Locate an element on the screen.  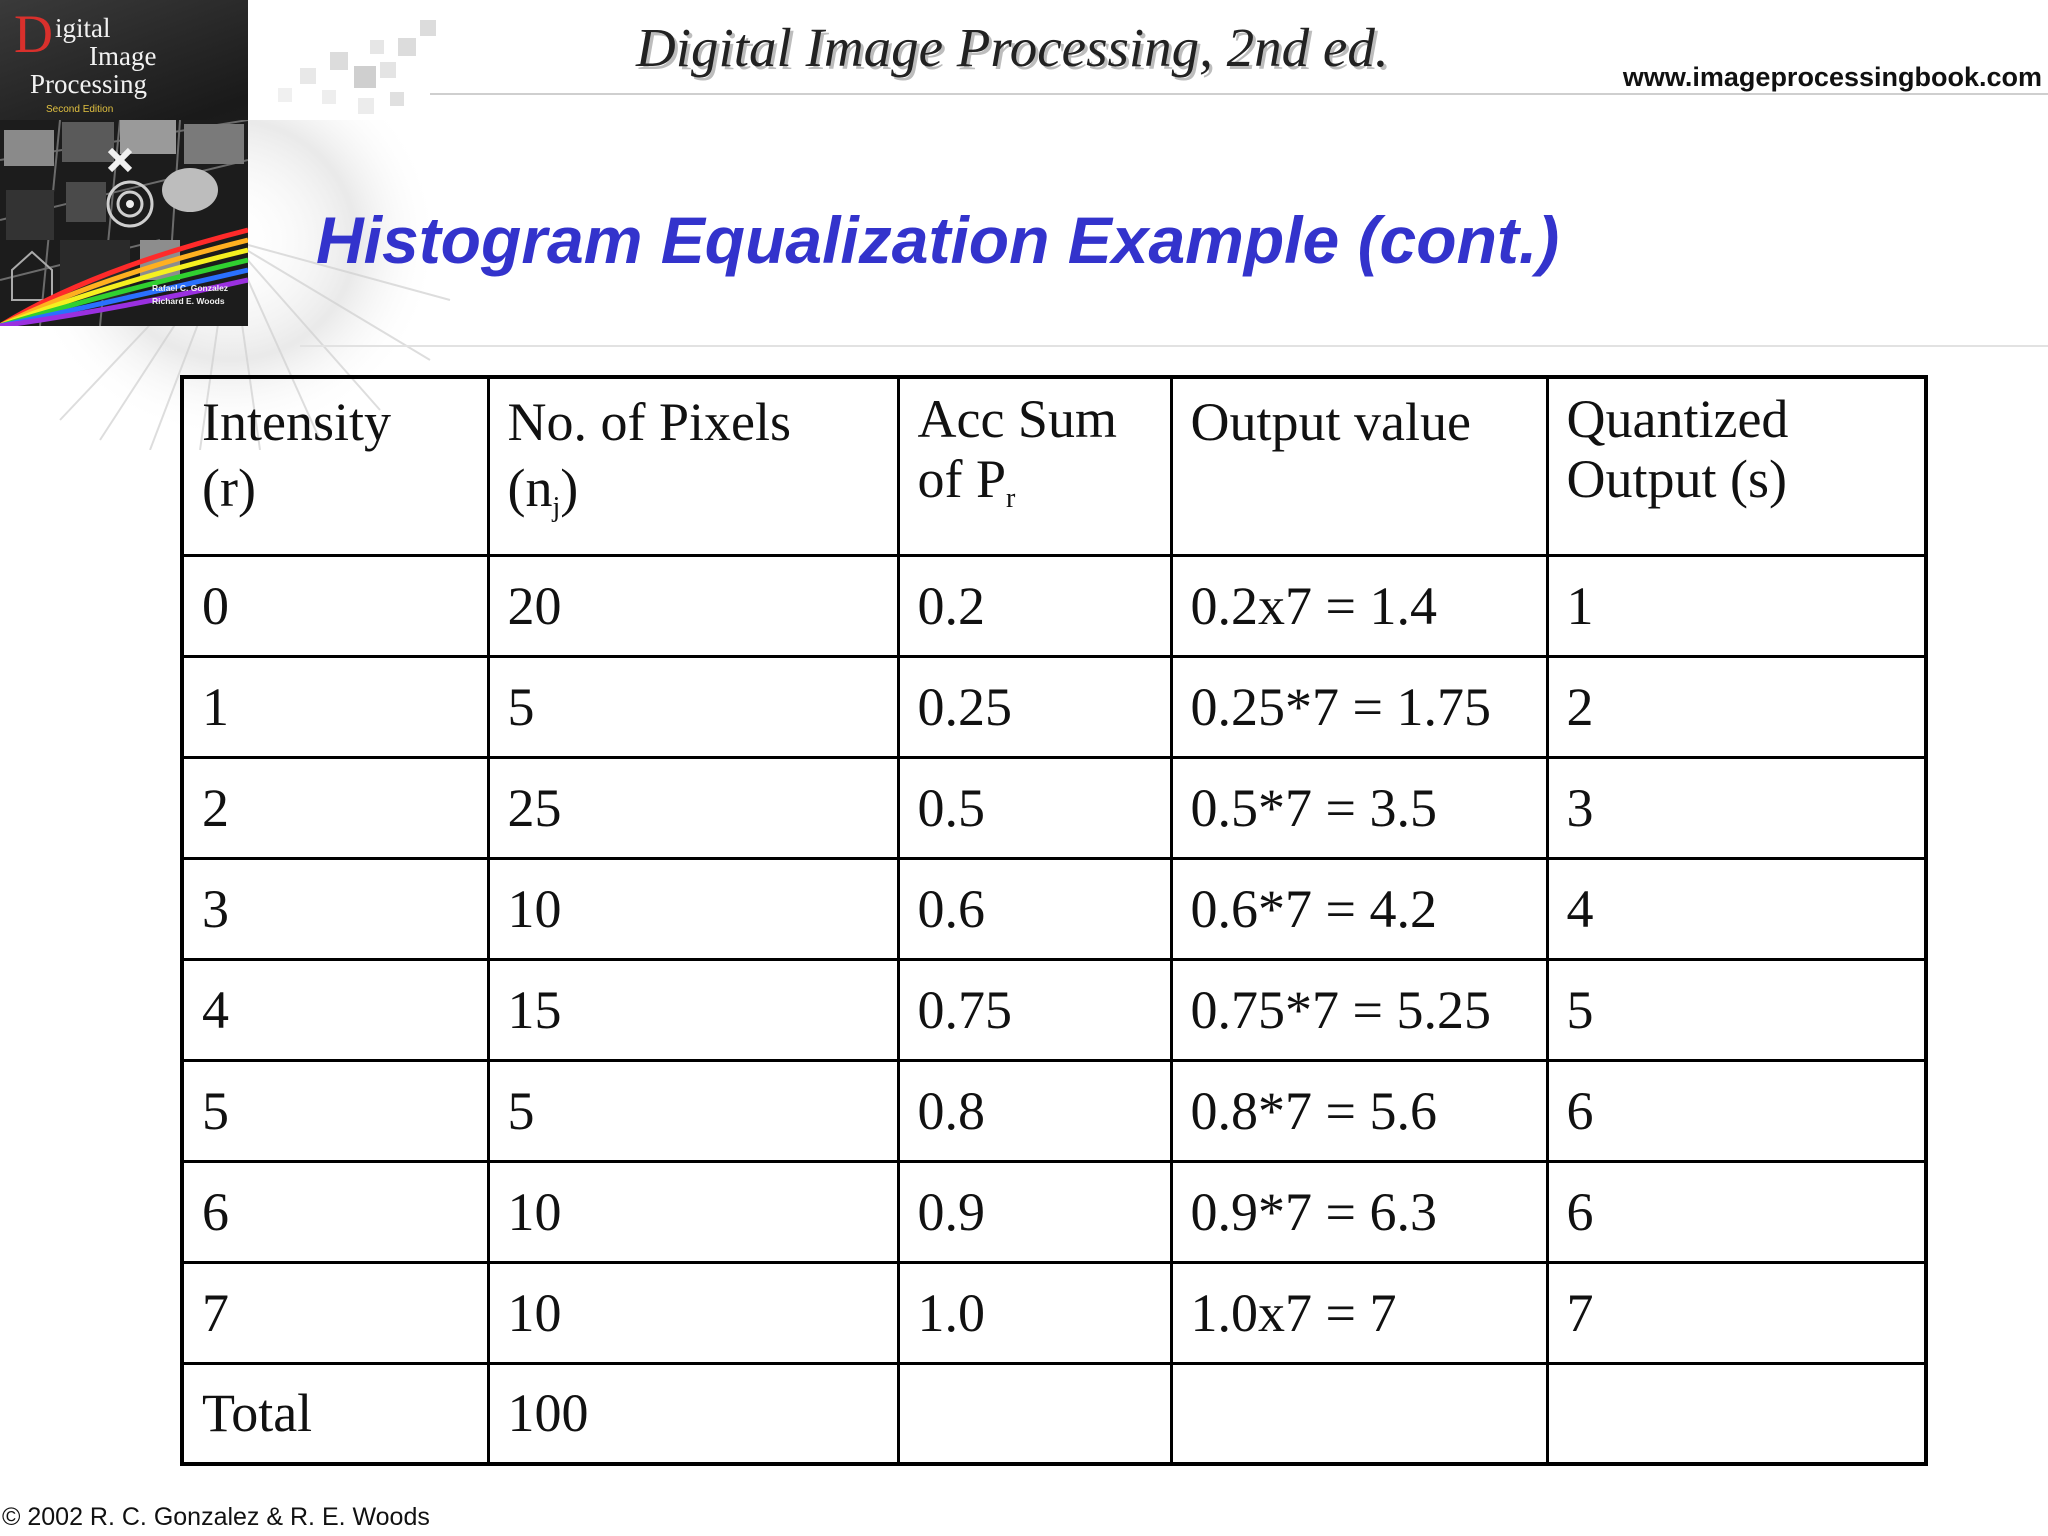
table-row: Total 100 is located at coordinates (1054, 1413).